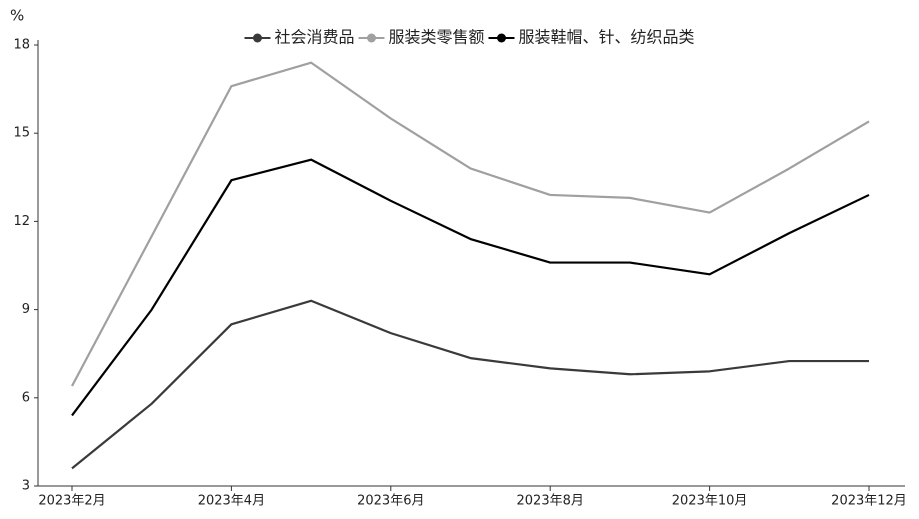 The image size is (919, 519). I want to click on legend-label: 社会消费品, so click(315, 37).